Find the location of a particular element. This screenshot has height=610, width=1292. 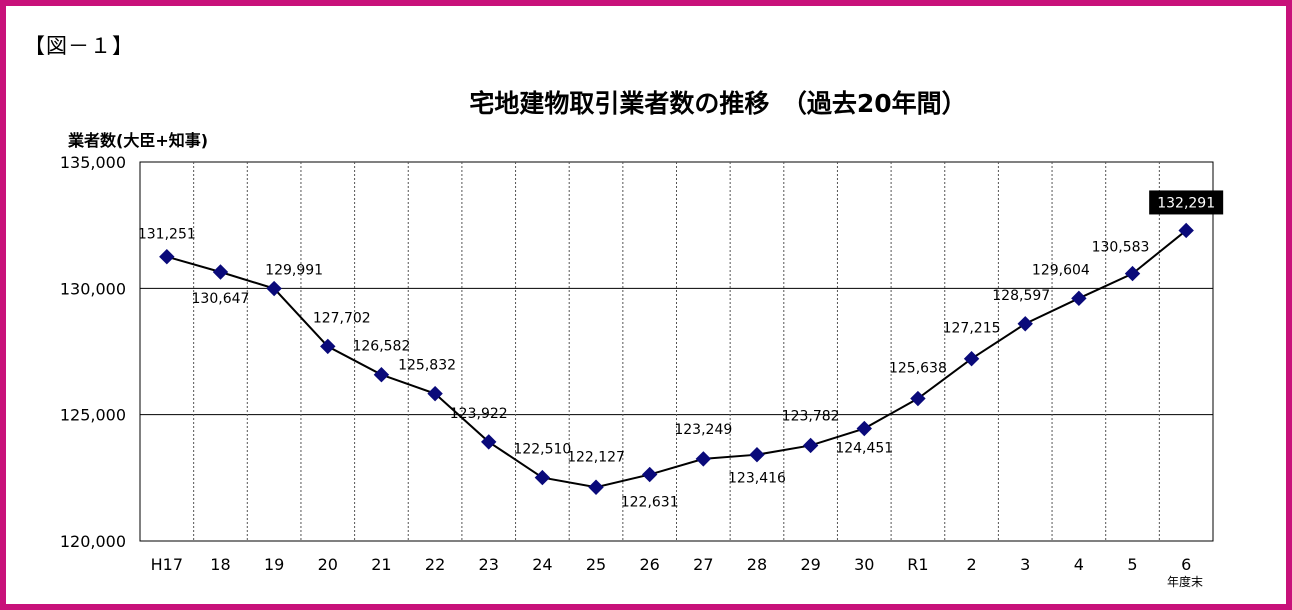

x-tick-label: R1 is located at coordinates (917, 564).